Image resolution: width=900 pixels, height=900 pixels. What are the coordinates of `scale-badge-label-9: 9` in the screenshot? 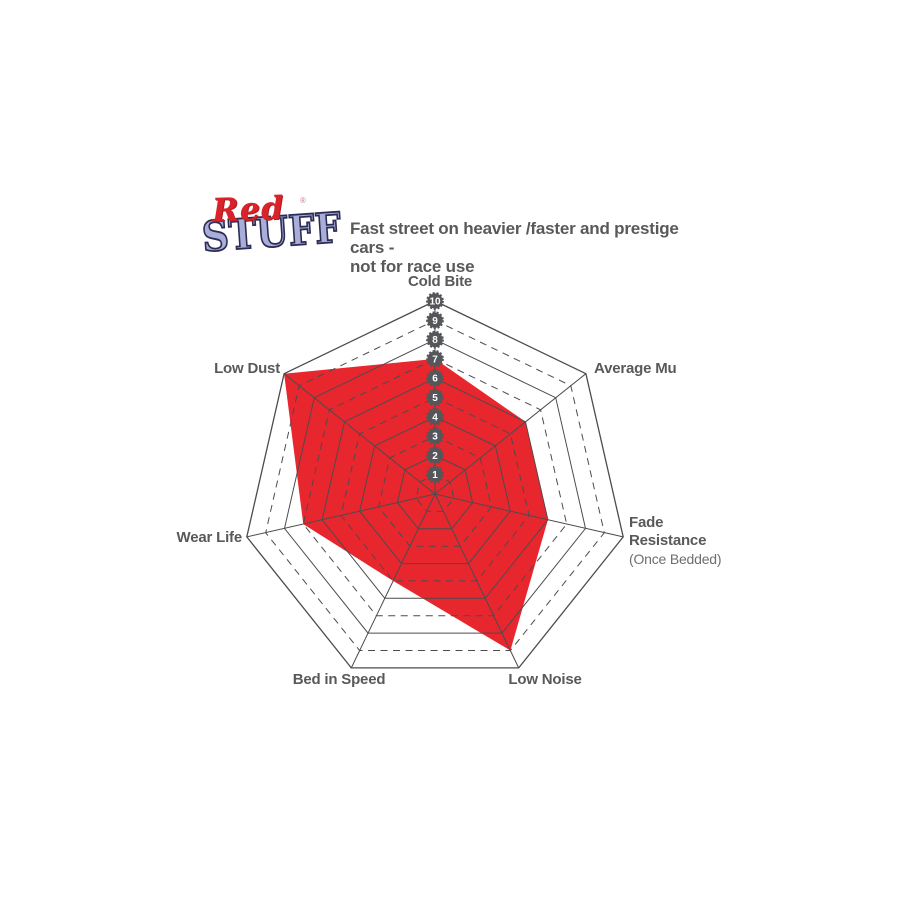 It's located at (435, 321).